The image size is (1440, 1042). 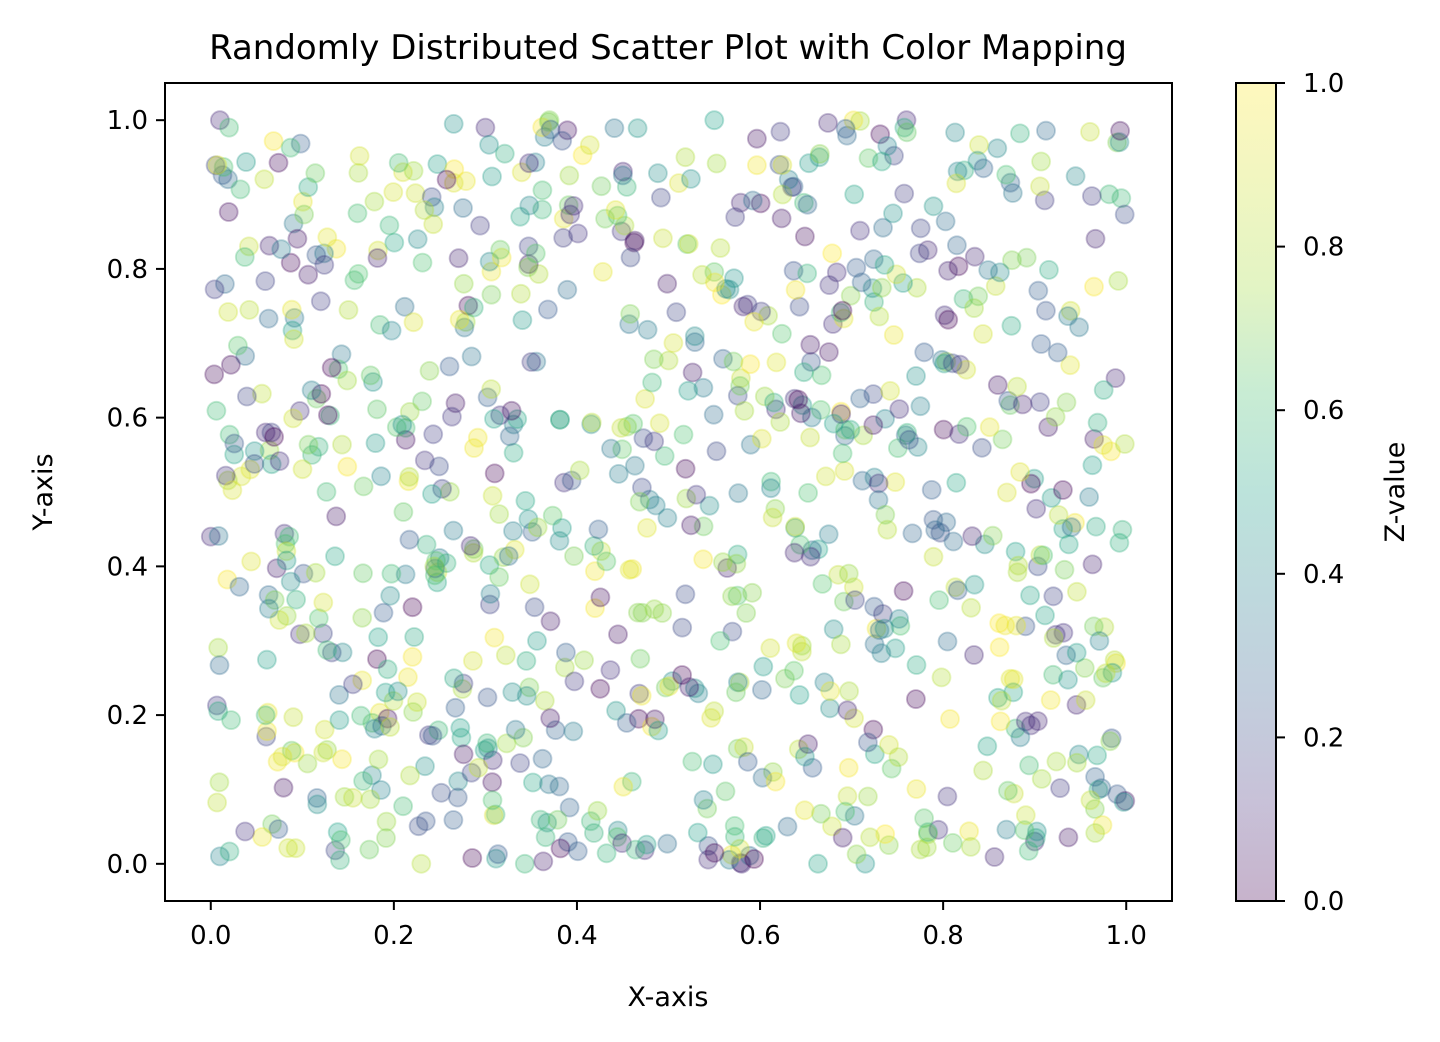 I want to click on colorbar-tick-label: 0.2, so click(x=1323, y=738).